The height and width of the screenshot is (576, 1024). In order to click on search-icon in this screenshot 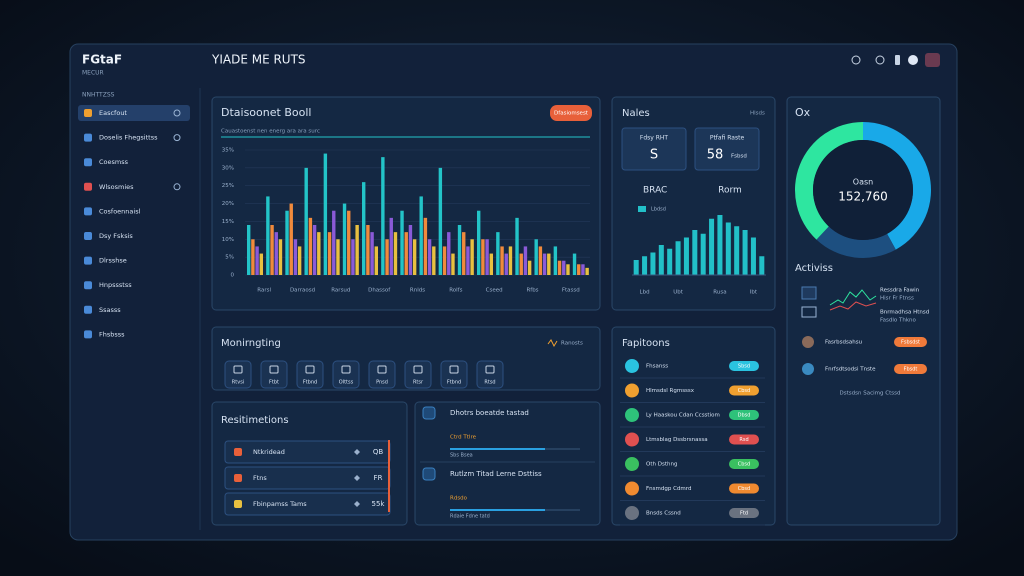, I will do `click(880, 60)`.